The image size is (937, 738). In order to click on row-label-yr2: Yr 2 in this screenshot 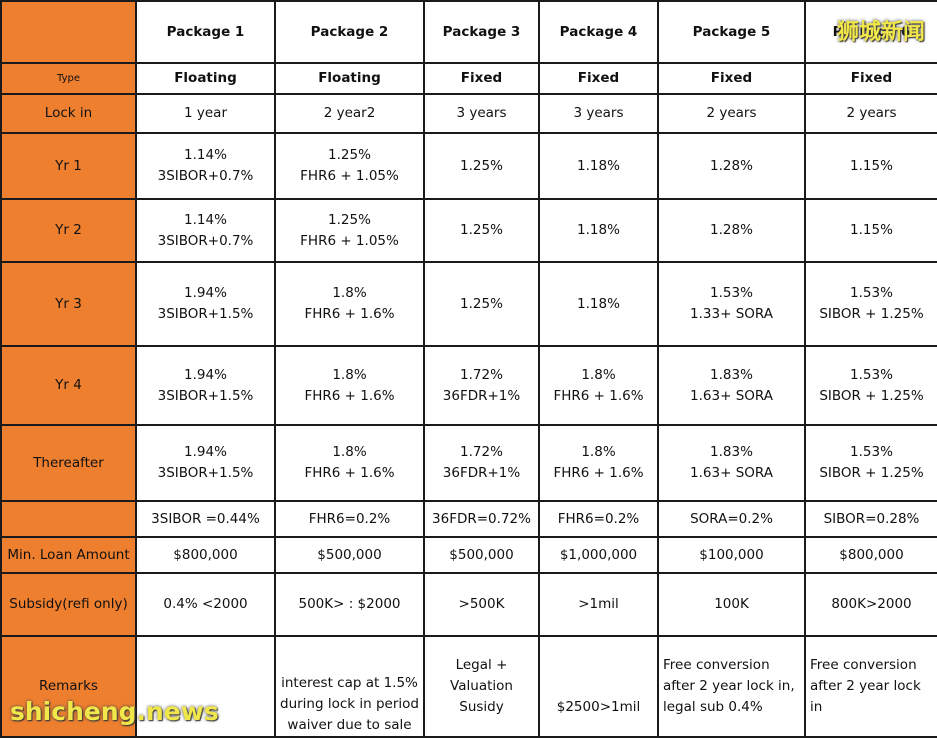, I will do `click(68, 230)`.